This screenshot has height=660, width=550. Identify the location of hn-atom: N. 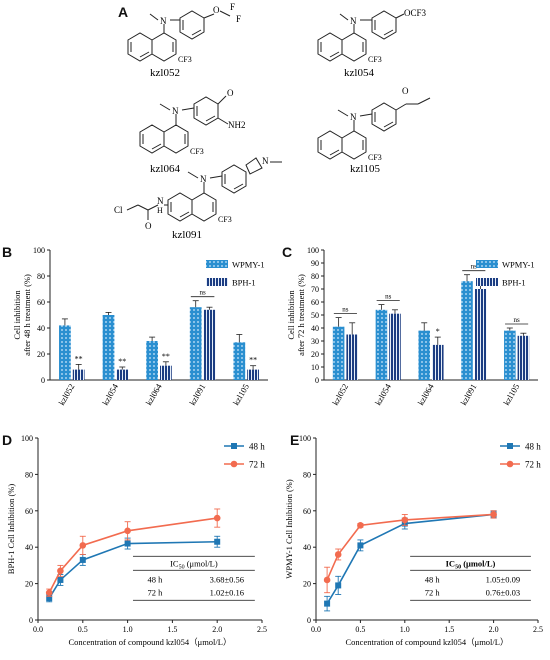
(160, 201).